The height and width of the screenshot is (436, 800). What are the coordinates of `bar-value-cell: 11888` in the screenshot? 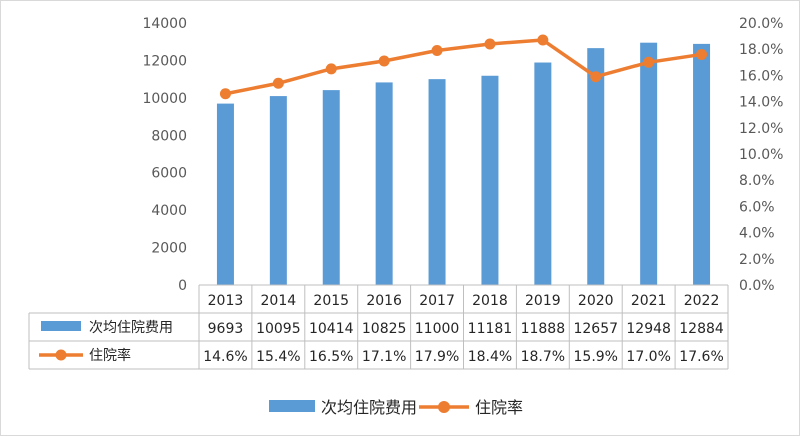 It's located at (543, 329).